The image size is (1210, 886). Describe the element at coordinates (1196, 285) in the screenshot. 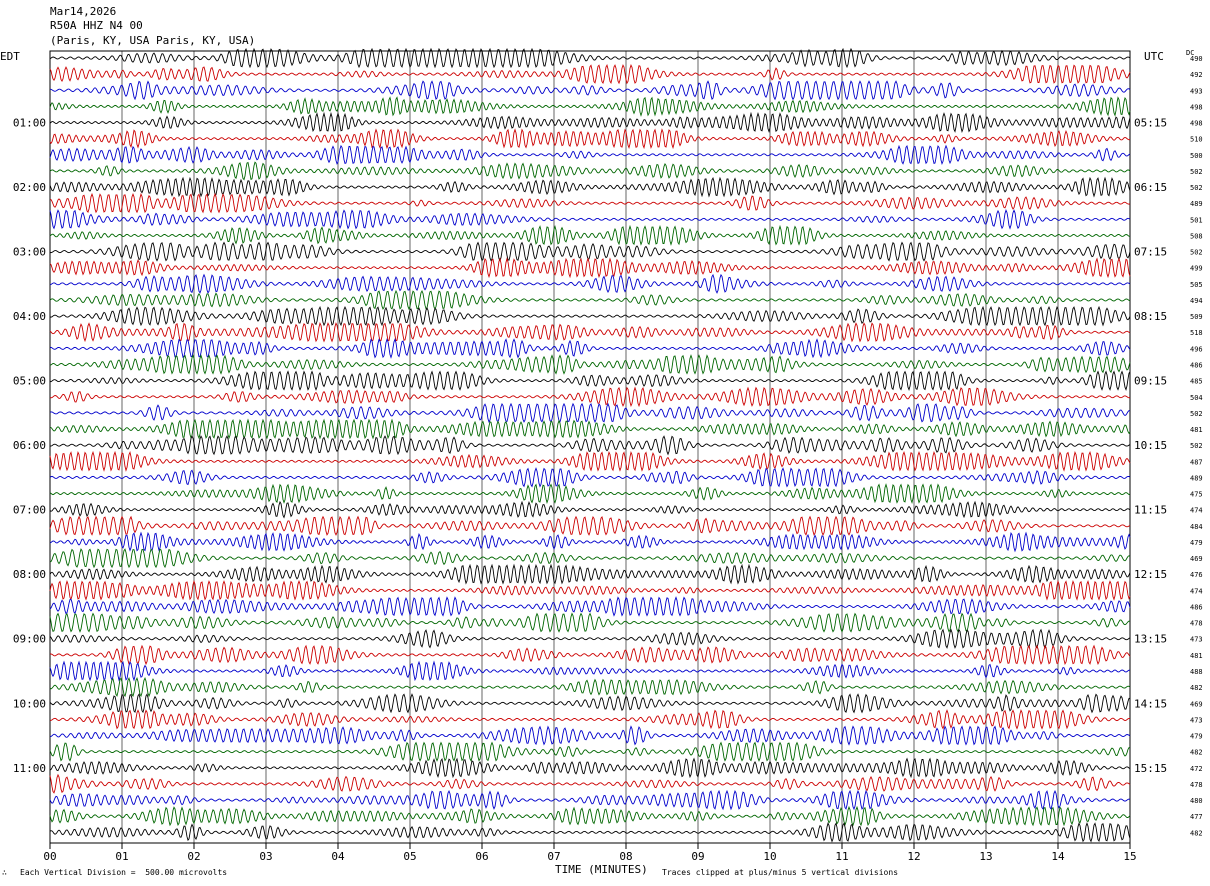

I see `dc-offset-label: 505` at that location.